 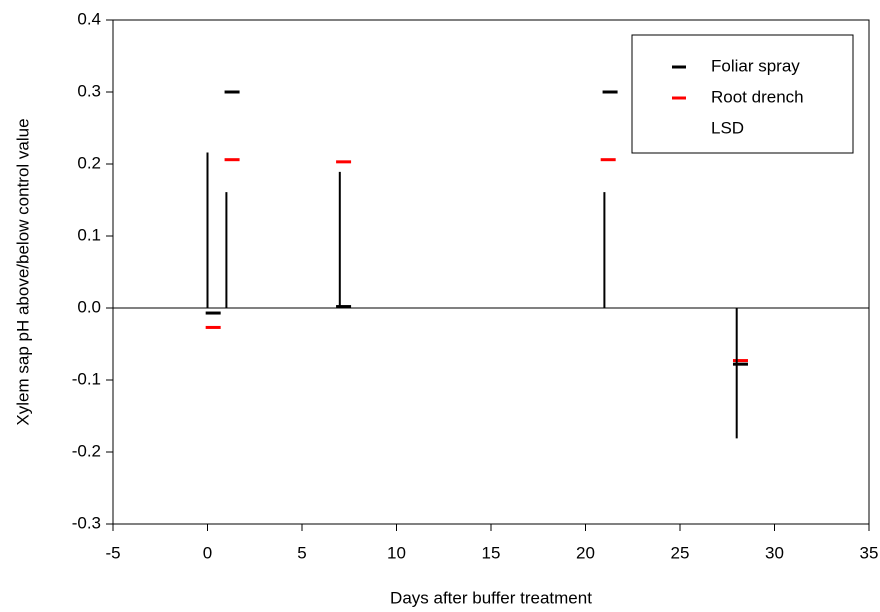 What do you see at coordinates (491, 597) in the screenshot?
I see `x-axis-label: Days after buffer treatment` at bounding box center [491, 597].